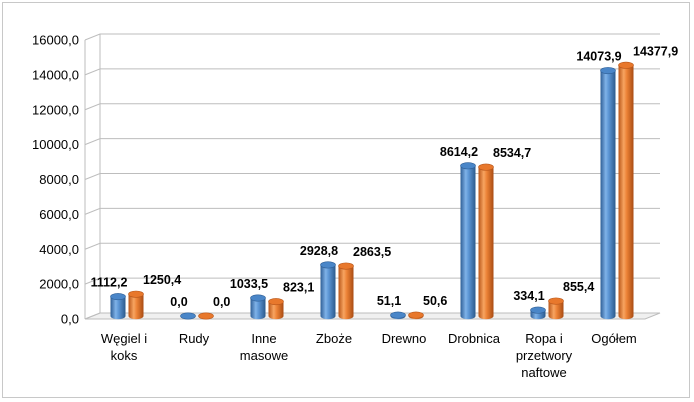 The width and height of the screenshot is (694, 402). Describe the element at coordinates (264, 347) in the screenshot. I see `category-label: Inne masowe` at that location.